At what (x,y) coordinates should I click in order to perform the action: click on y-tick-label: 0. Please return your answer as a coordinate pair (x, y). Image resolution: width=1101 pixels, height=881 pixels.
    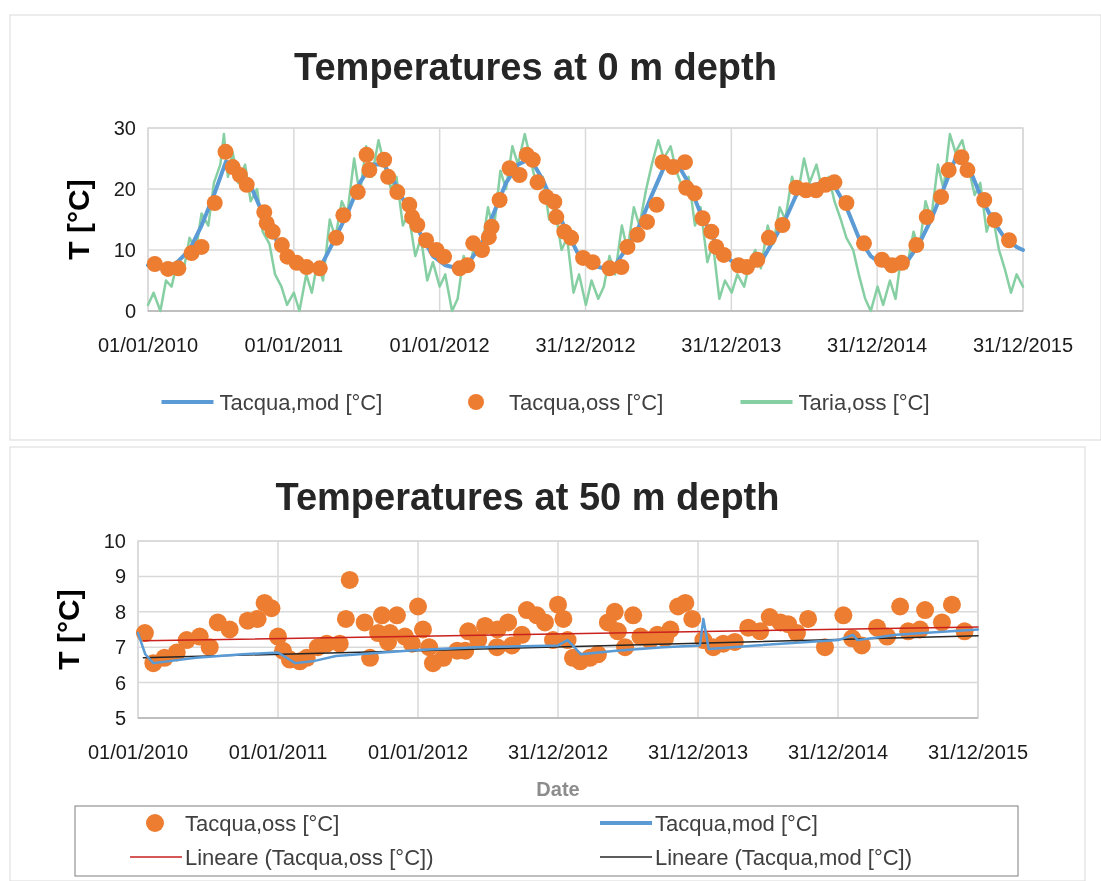
    Looking at the image, I should click on (130, 311).